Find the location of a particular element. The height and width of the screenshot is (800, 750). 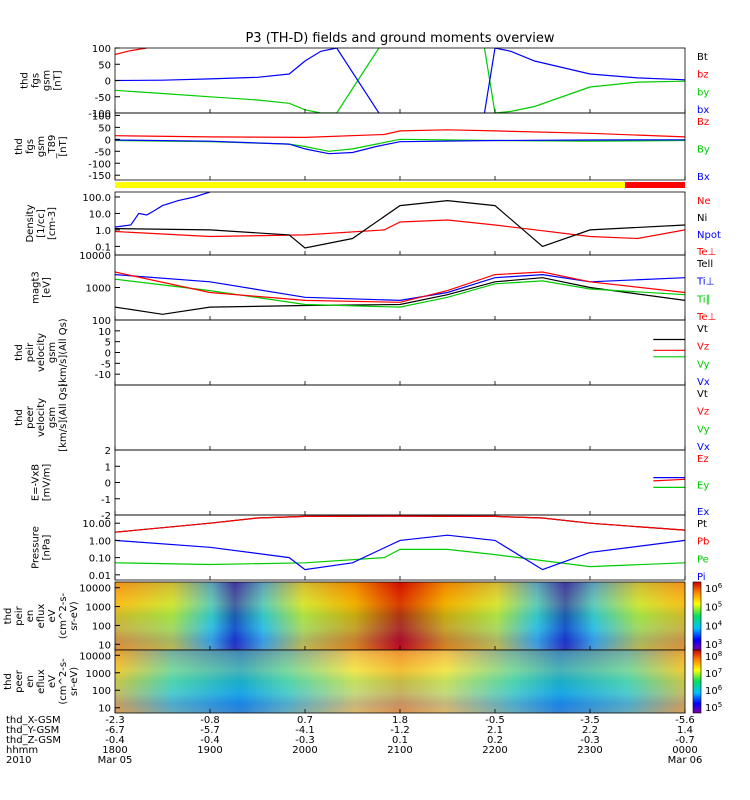

y-axis-label-line: fgs is located at coordinates (30, 146).